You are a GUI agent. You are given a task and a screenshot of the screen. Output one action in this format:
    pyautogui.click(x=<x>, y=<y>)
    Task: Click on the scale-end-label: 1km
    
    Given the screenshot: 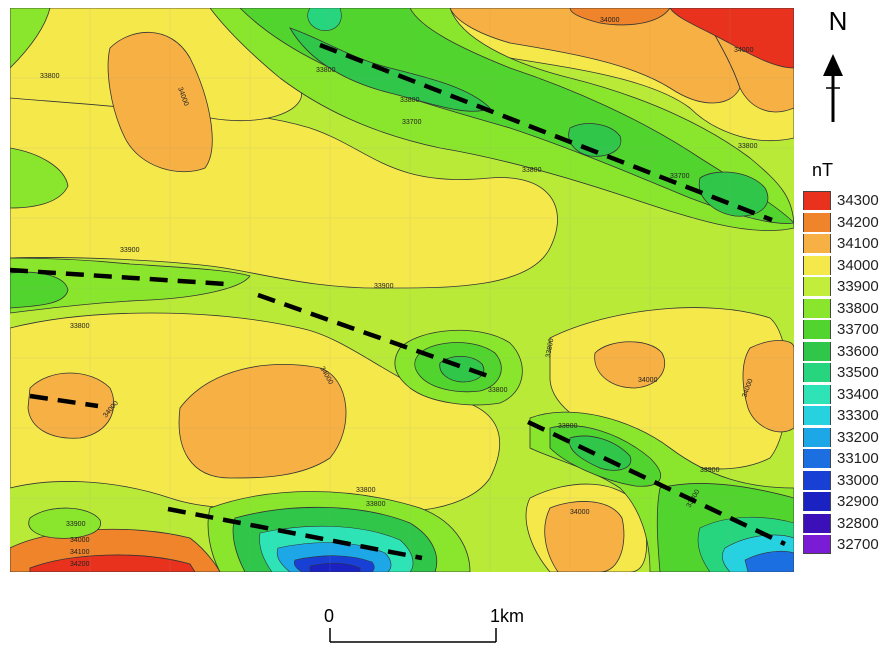 What is the action you would take?
    pyautogui.click(x=507, y=616)
    